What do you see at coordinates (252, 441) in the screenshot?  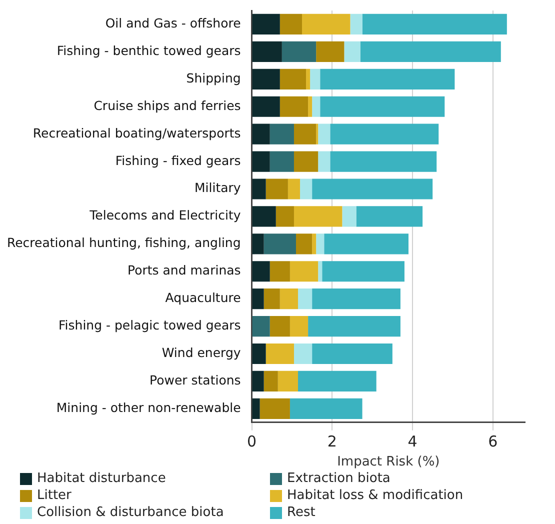 I see `x-tick-label: 0` at bounding box center [252, 441].